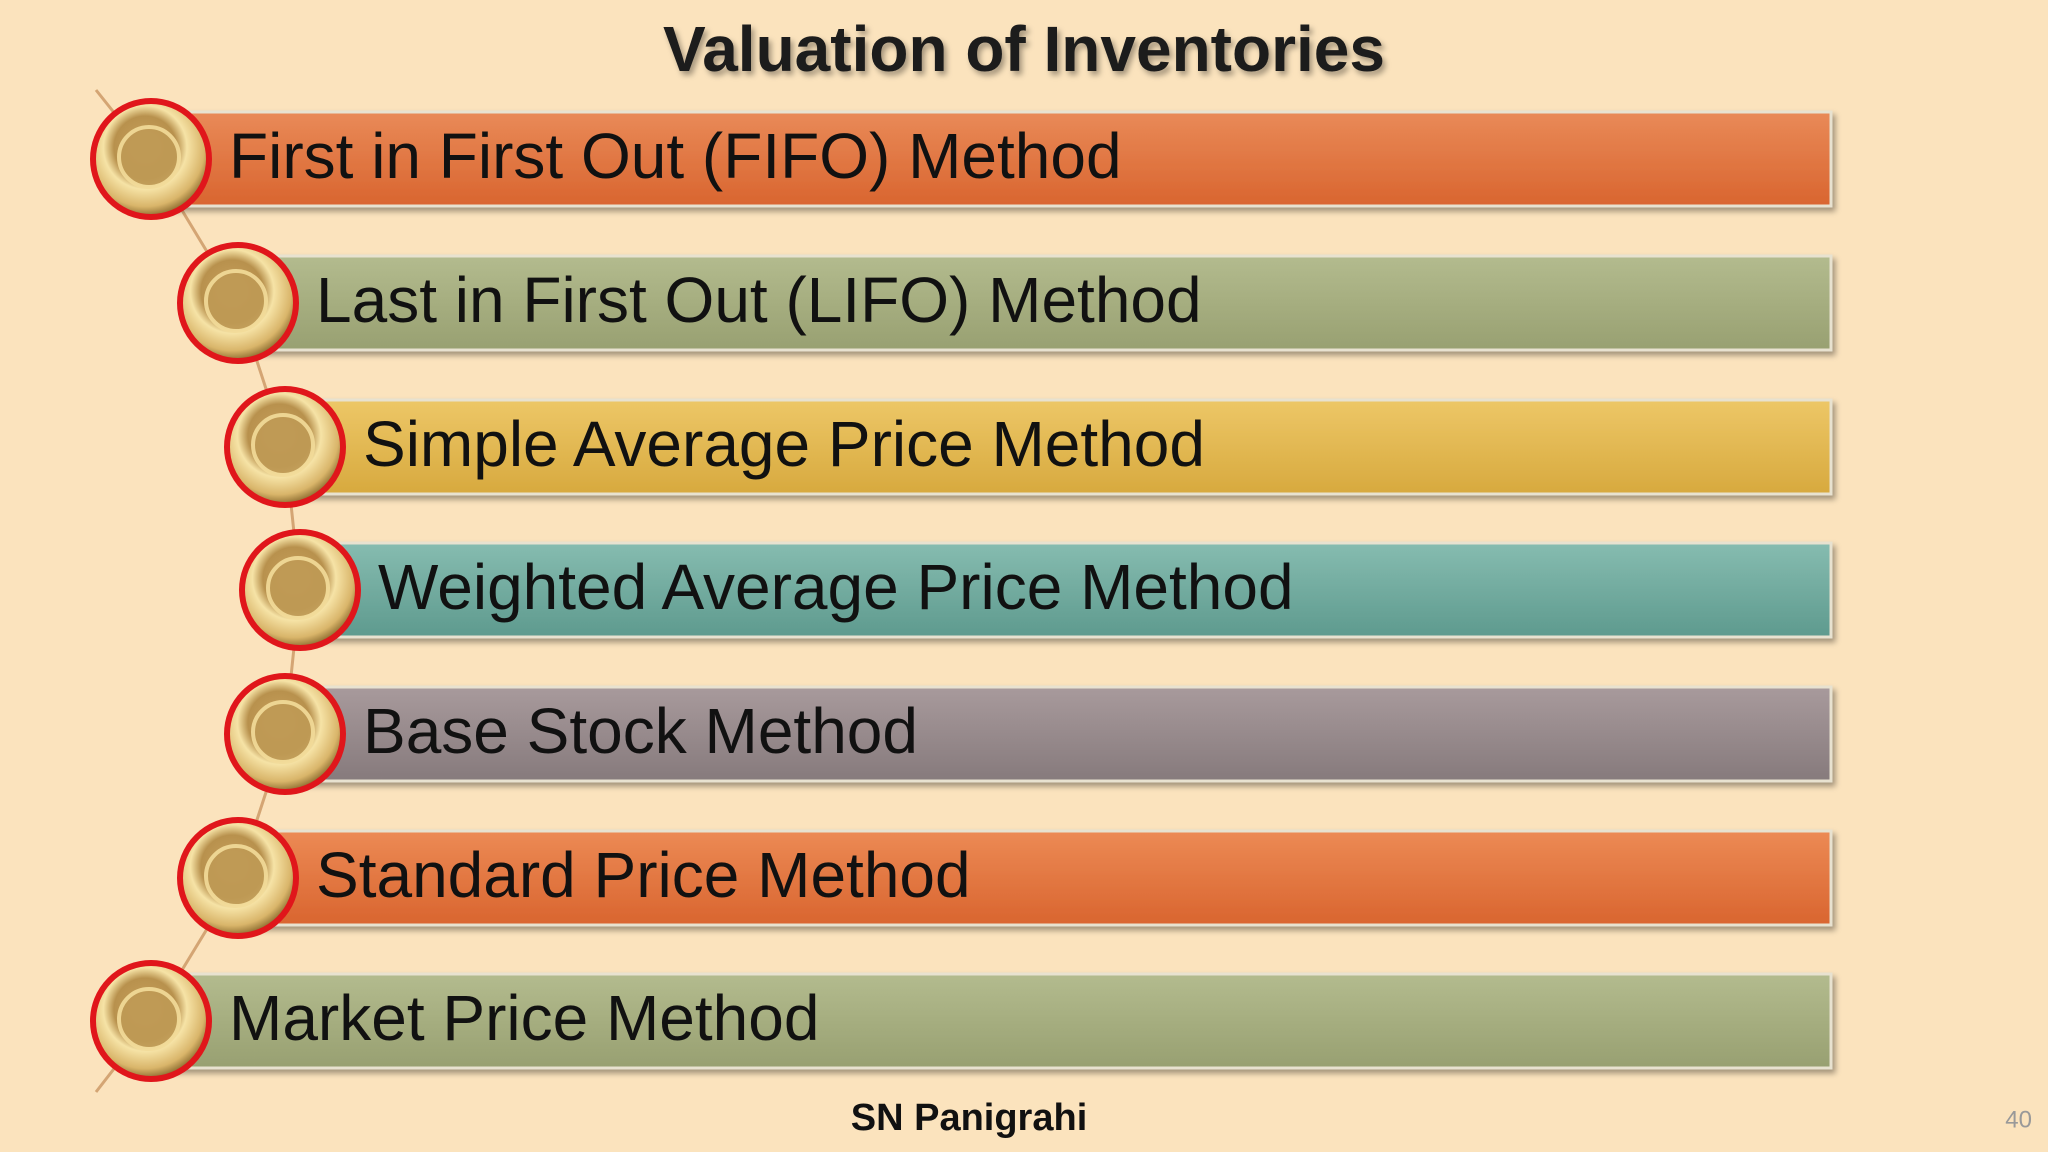 The height and width of the screenshot is (1152, 2048). Describe the element at coordinates (759, 300) in the screenshot. I see `item-label: Last in First Out (LIFO) Method` at that location.